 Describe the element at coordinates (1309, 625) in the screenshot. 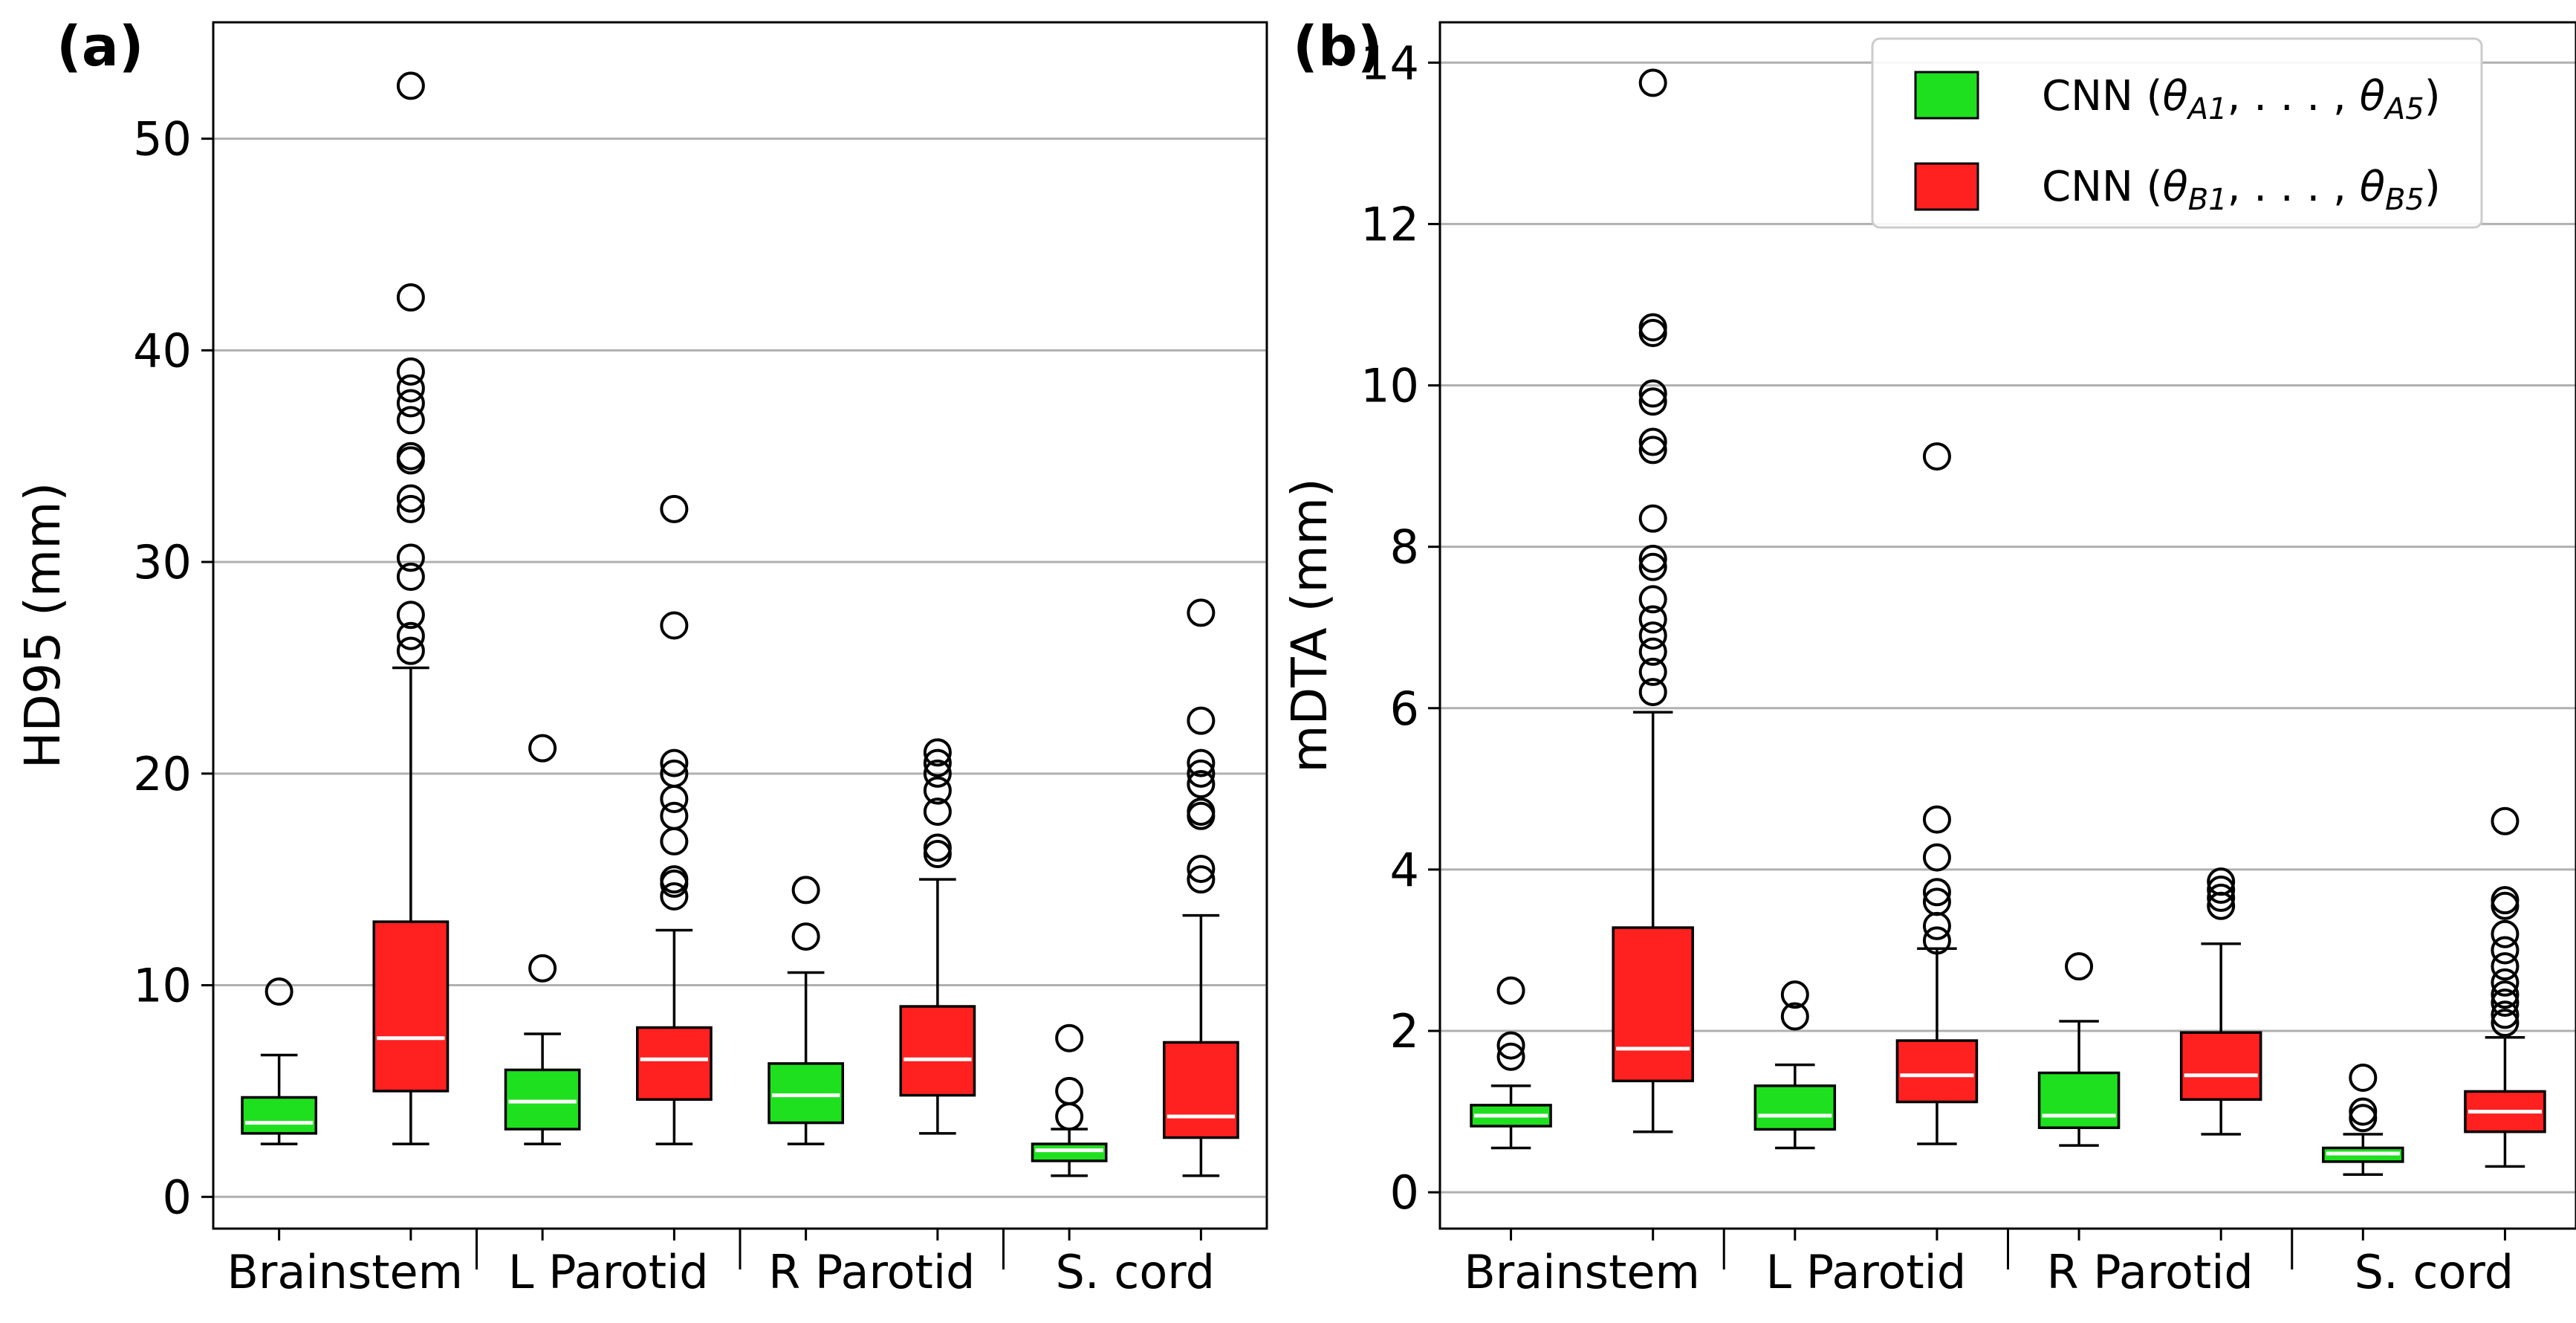

I see `panel-b-y-axis-label: mDTA (mm)` at that location.